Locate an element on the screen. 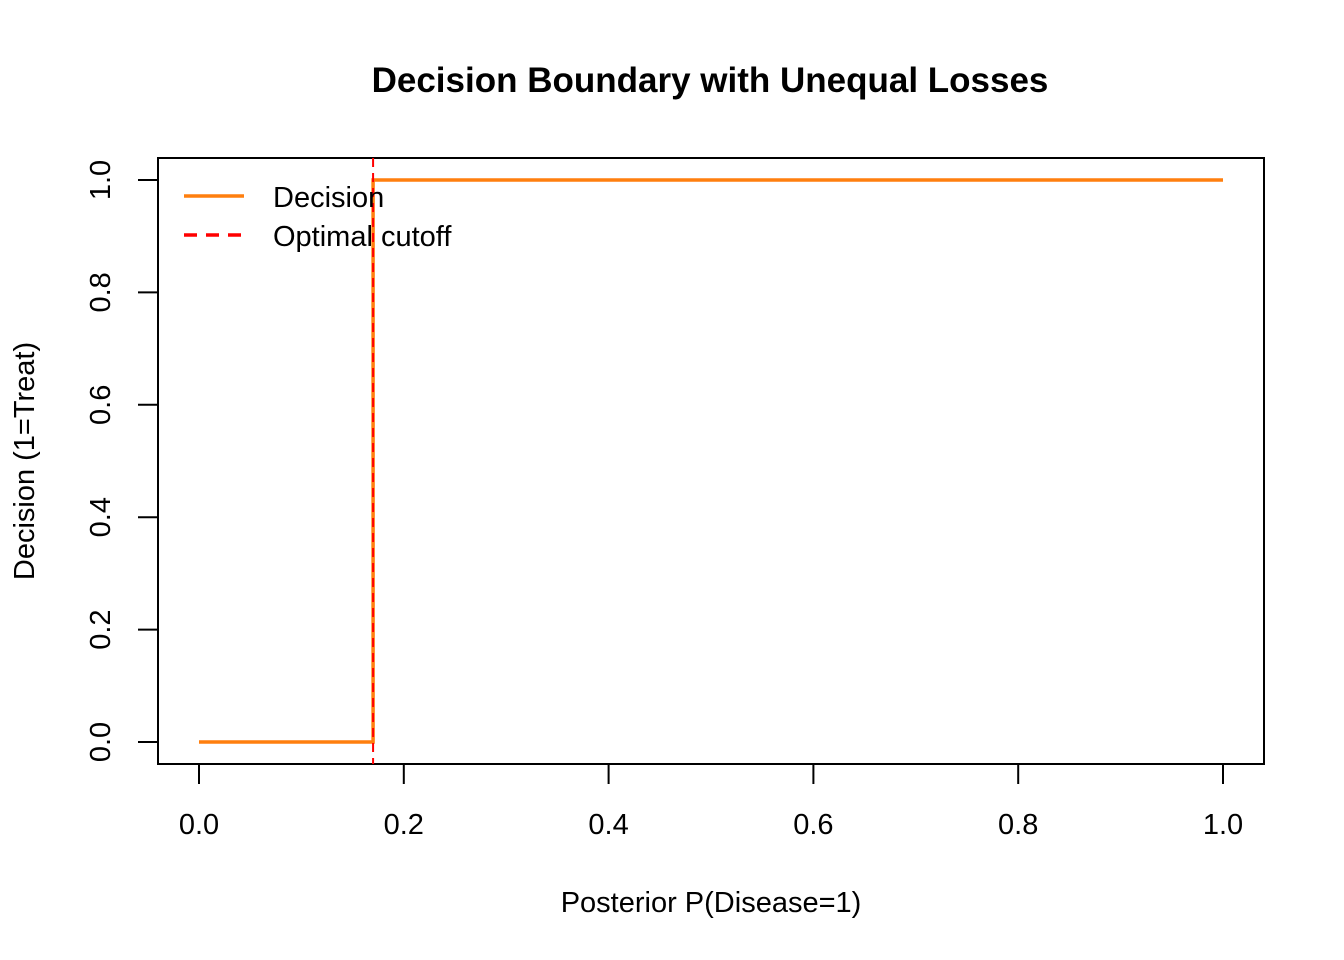 This screenshot has width=1344, height=960. legend: Decision Optimal cutoff is located at coordinates (318, 217).